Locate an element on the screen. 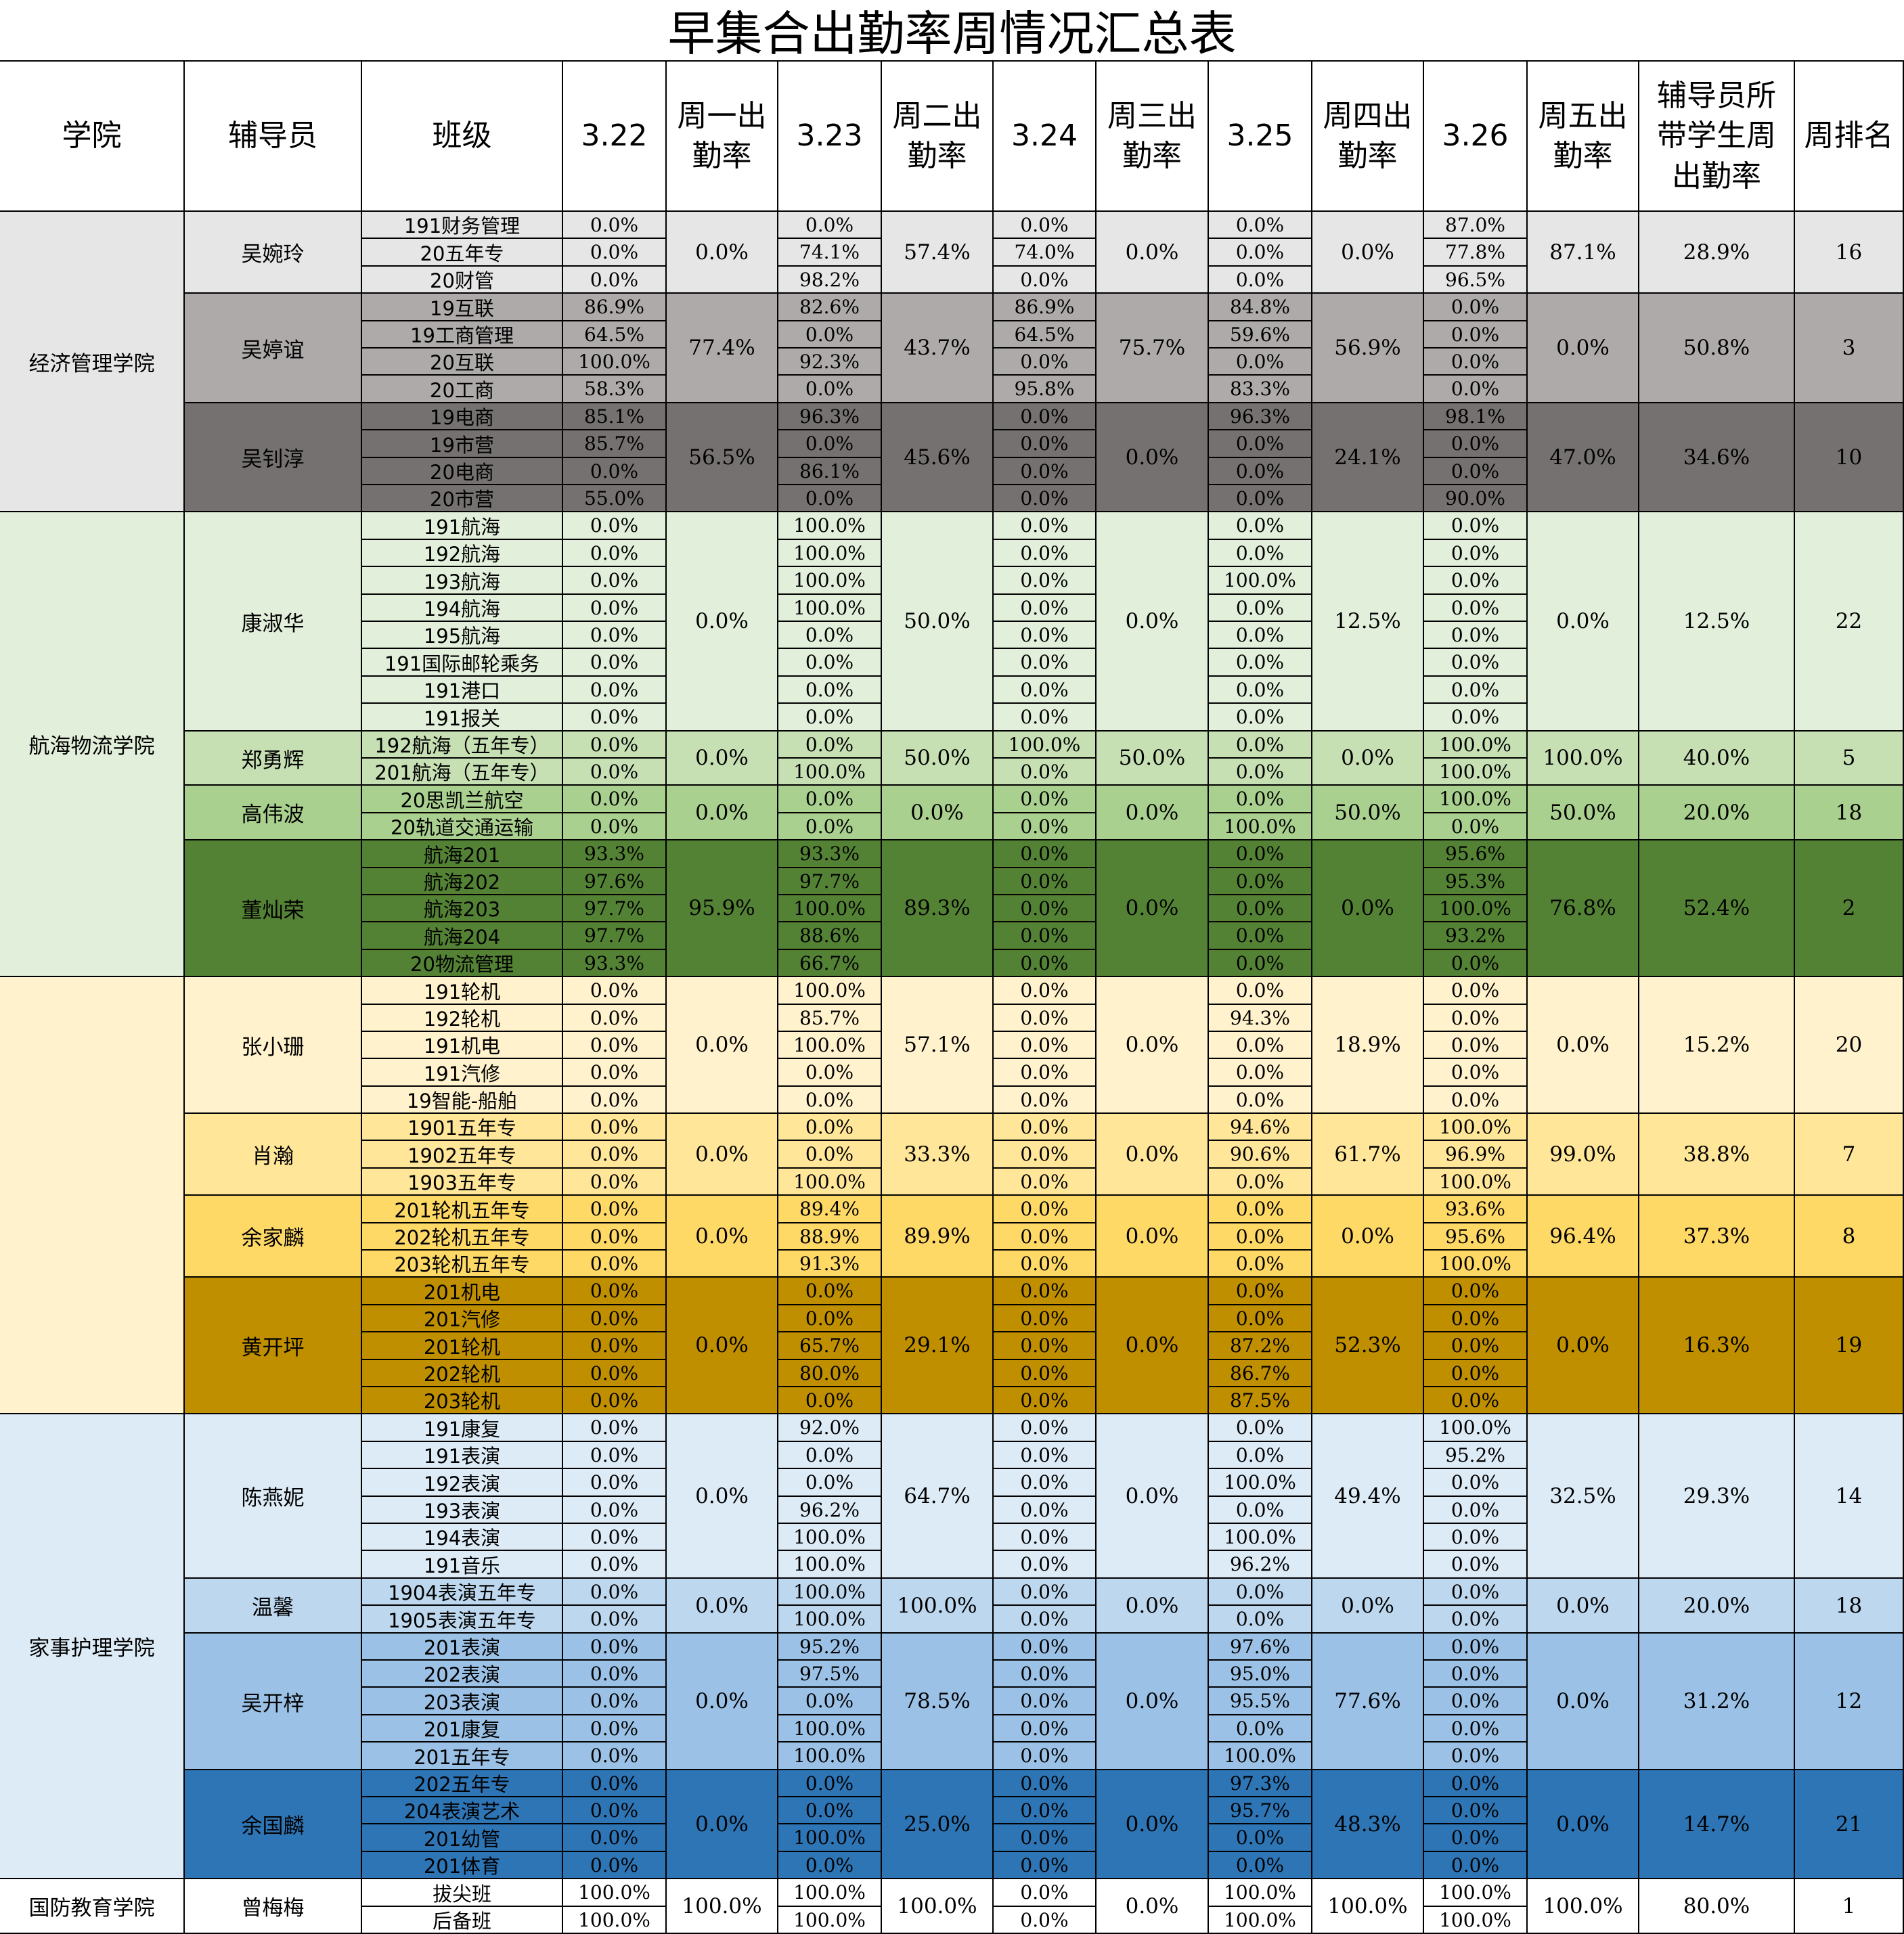 The height and width of the screenshot is (1934, 1904). tue-rate-cell: 57.1% is located at coordinates (938, 1045).